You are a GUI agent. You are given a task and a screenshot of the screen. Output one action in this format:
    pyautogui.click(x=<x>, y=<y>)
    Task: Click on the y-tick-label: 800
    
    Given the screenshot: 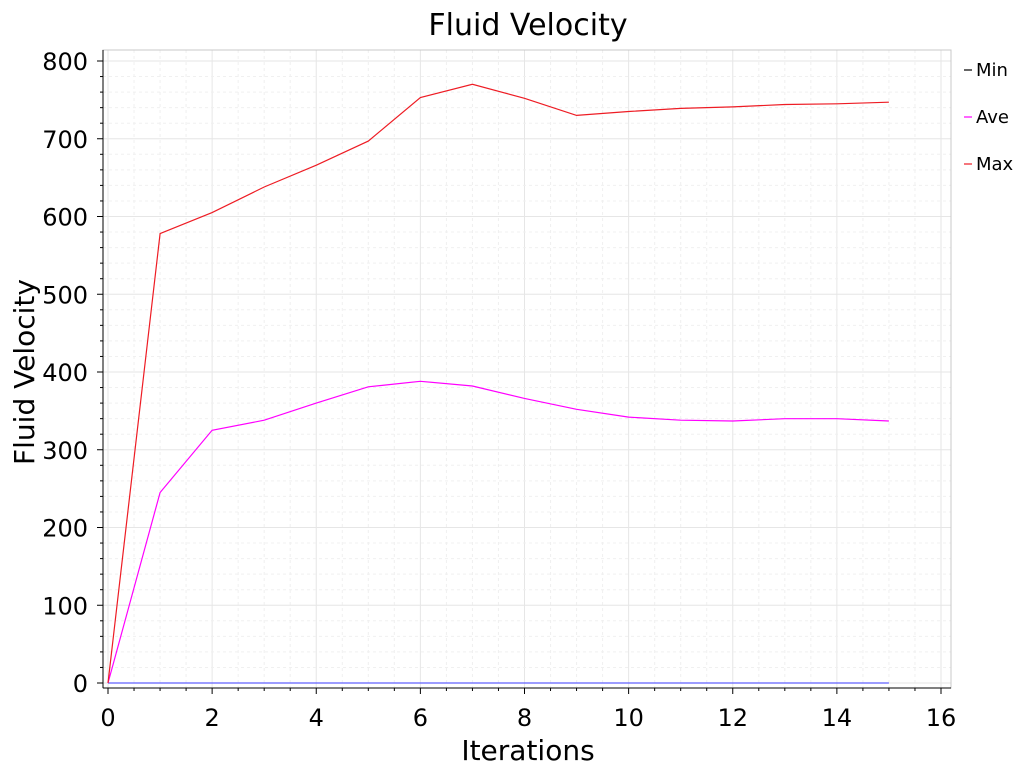 What is the action you would take?
    pyautogui.click(x=65, y=62)
    